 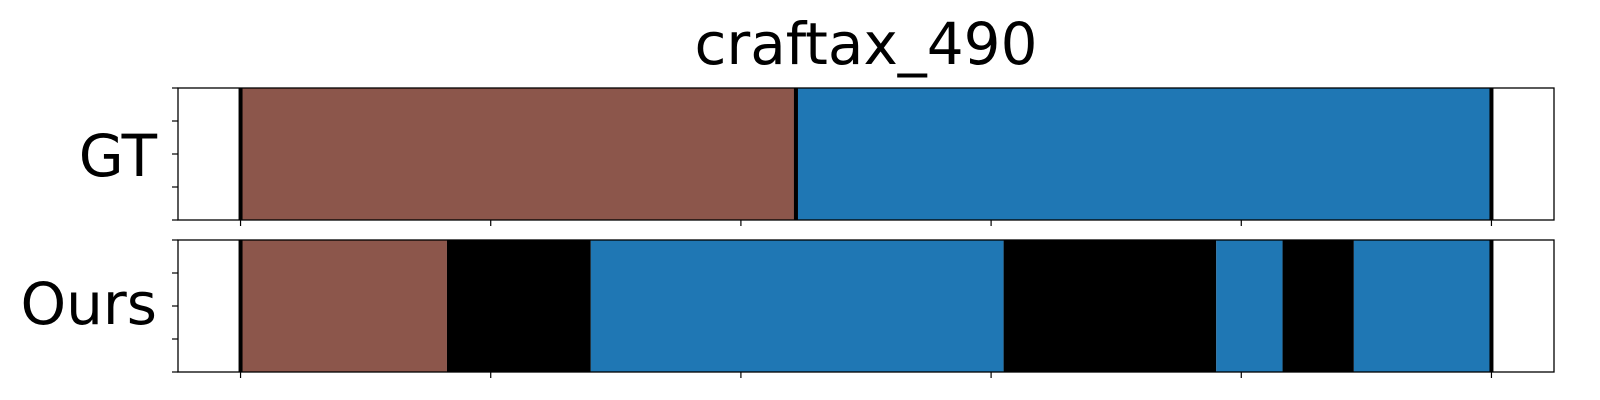 What do you see at coordinates (118, 156) in the screenshot?
I see `row-label-gt: GT` at bounding box center [118, 156].